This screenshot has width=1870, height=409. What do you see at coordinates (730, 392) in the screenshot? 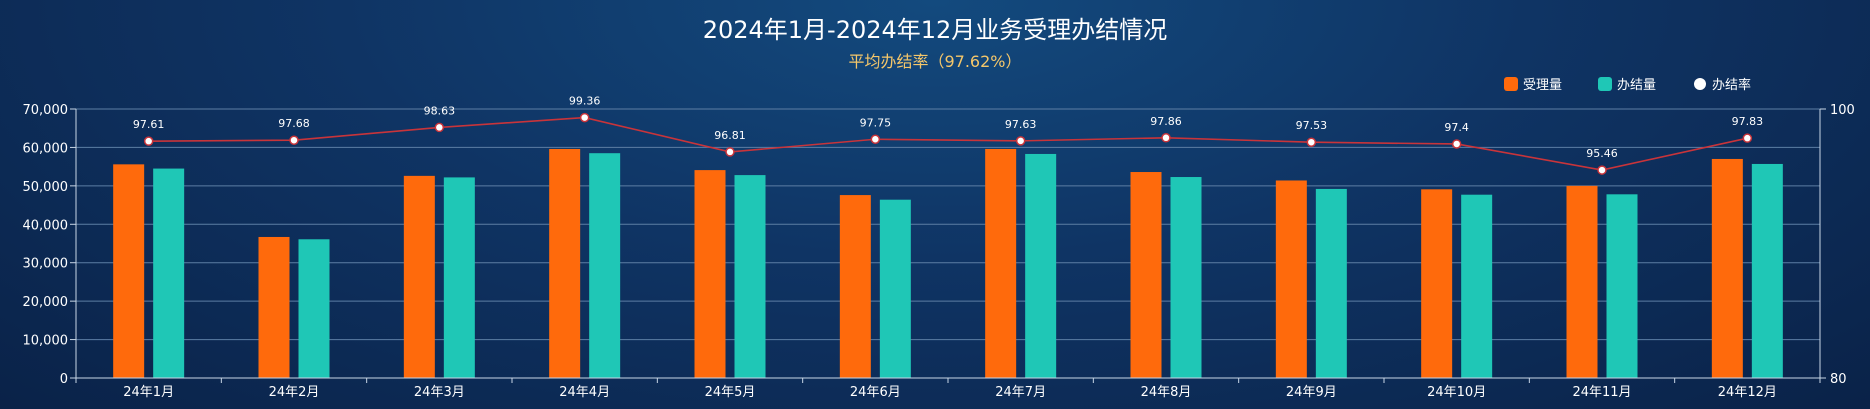
I see `x-tick-label: 24年5月` at bounding box center [730, 392].